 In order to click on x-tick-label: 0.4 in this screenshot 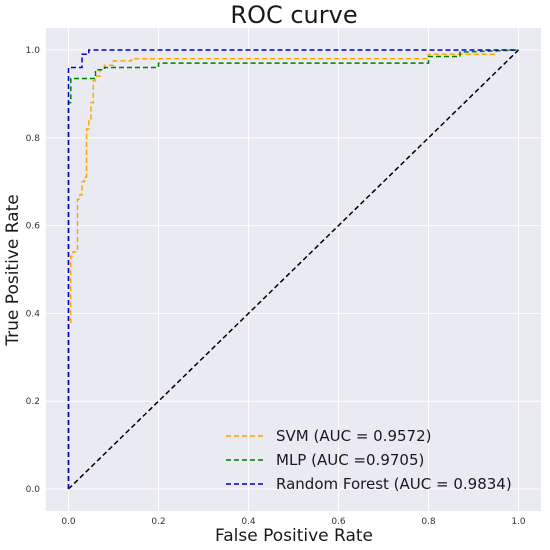, I will do `click(248, 522)`.